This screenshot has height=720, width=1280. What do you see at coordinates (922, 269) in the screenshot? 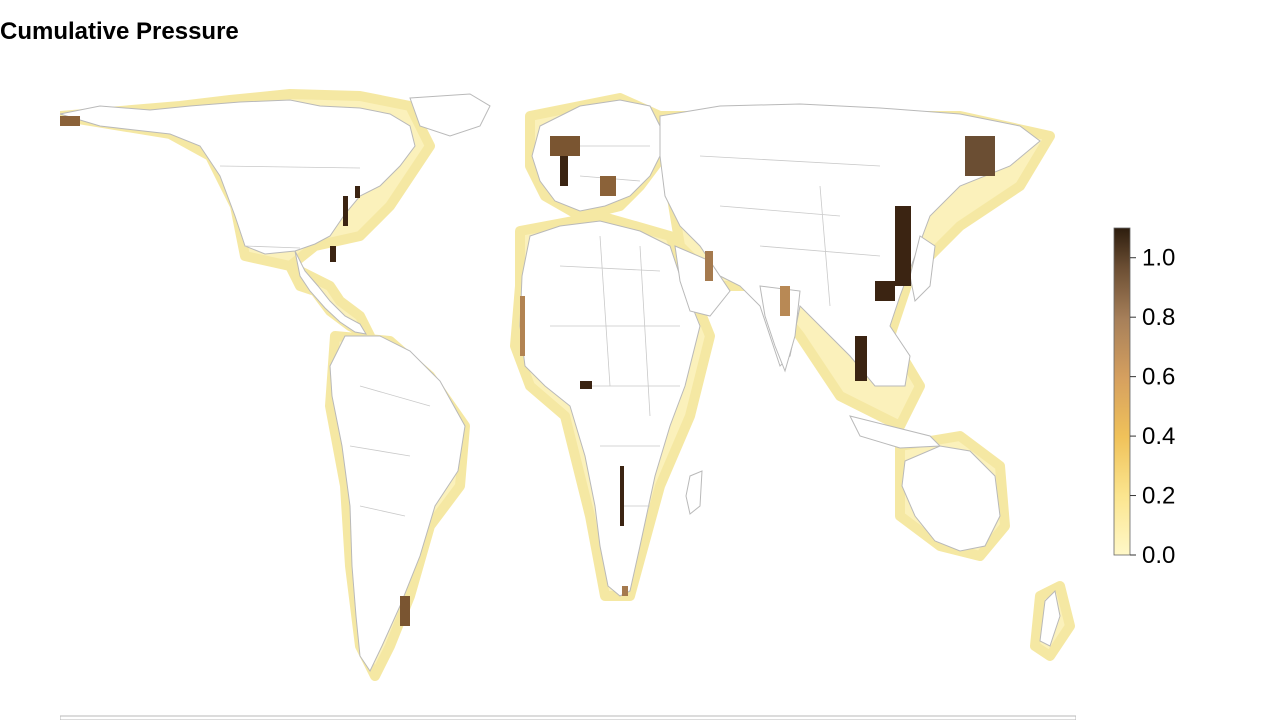
I see `japan` at bounding box center [922, 269].